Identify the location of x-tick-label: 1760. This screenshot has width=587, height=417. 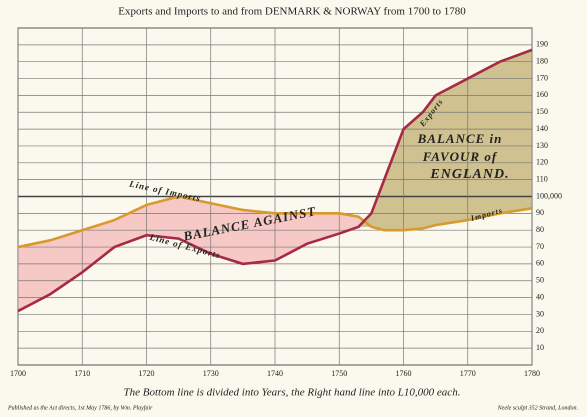
(404, 373).